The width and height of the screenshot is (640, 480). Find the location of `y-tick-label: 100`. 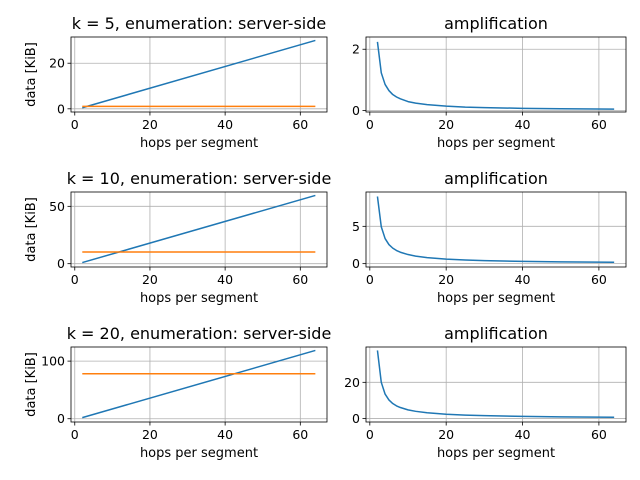

y-tick-label: 100 is located at coordinates (53, 361).